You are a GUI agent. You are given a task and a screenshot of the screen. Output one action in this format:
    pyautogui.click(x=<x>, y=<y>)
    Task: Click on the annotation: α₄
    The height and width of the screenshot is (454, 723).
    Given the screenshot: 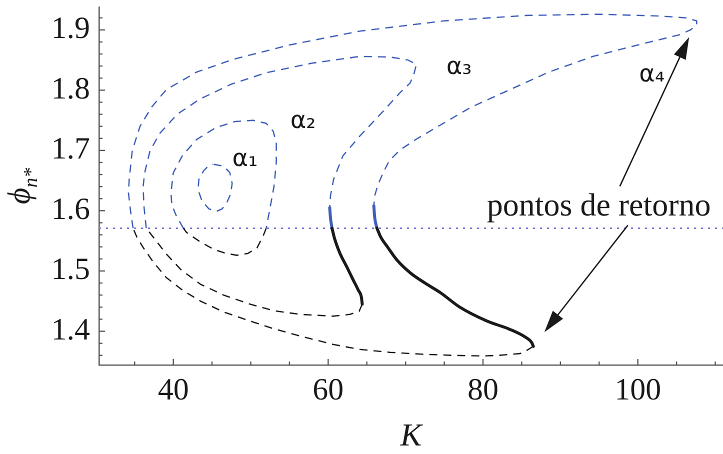 What is the action you would take?
    pyautogui.click(x=652, y=73)
    